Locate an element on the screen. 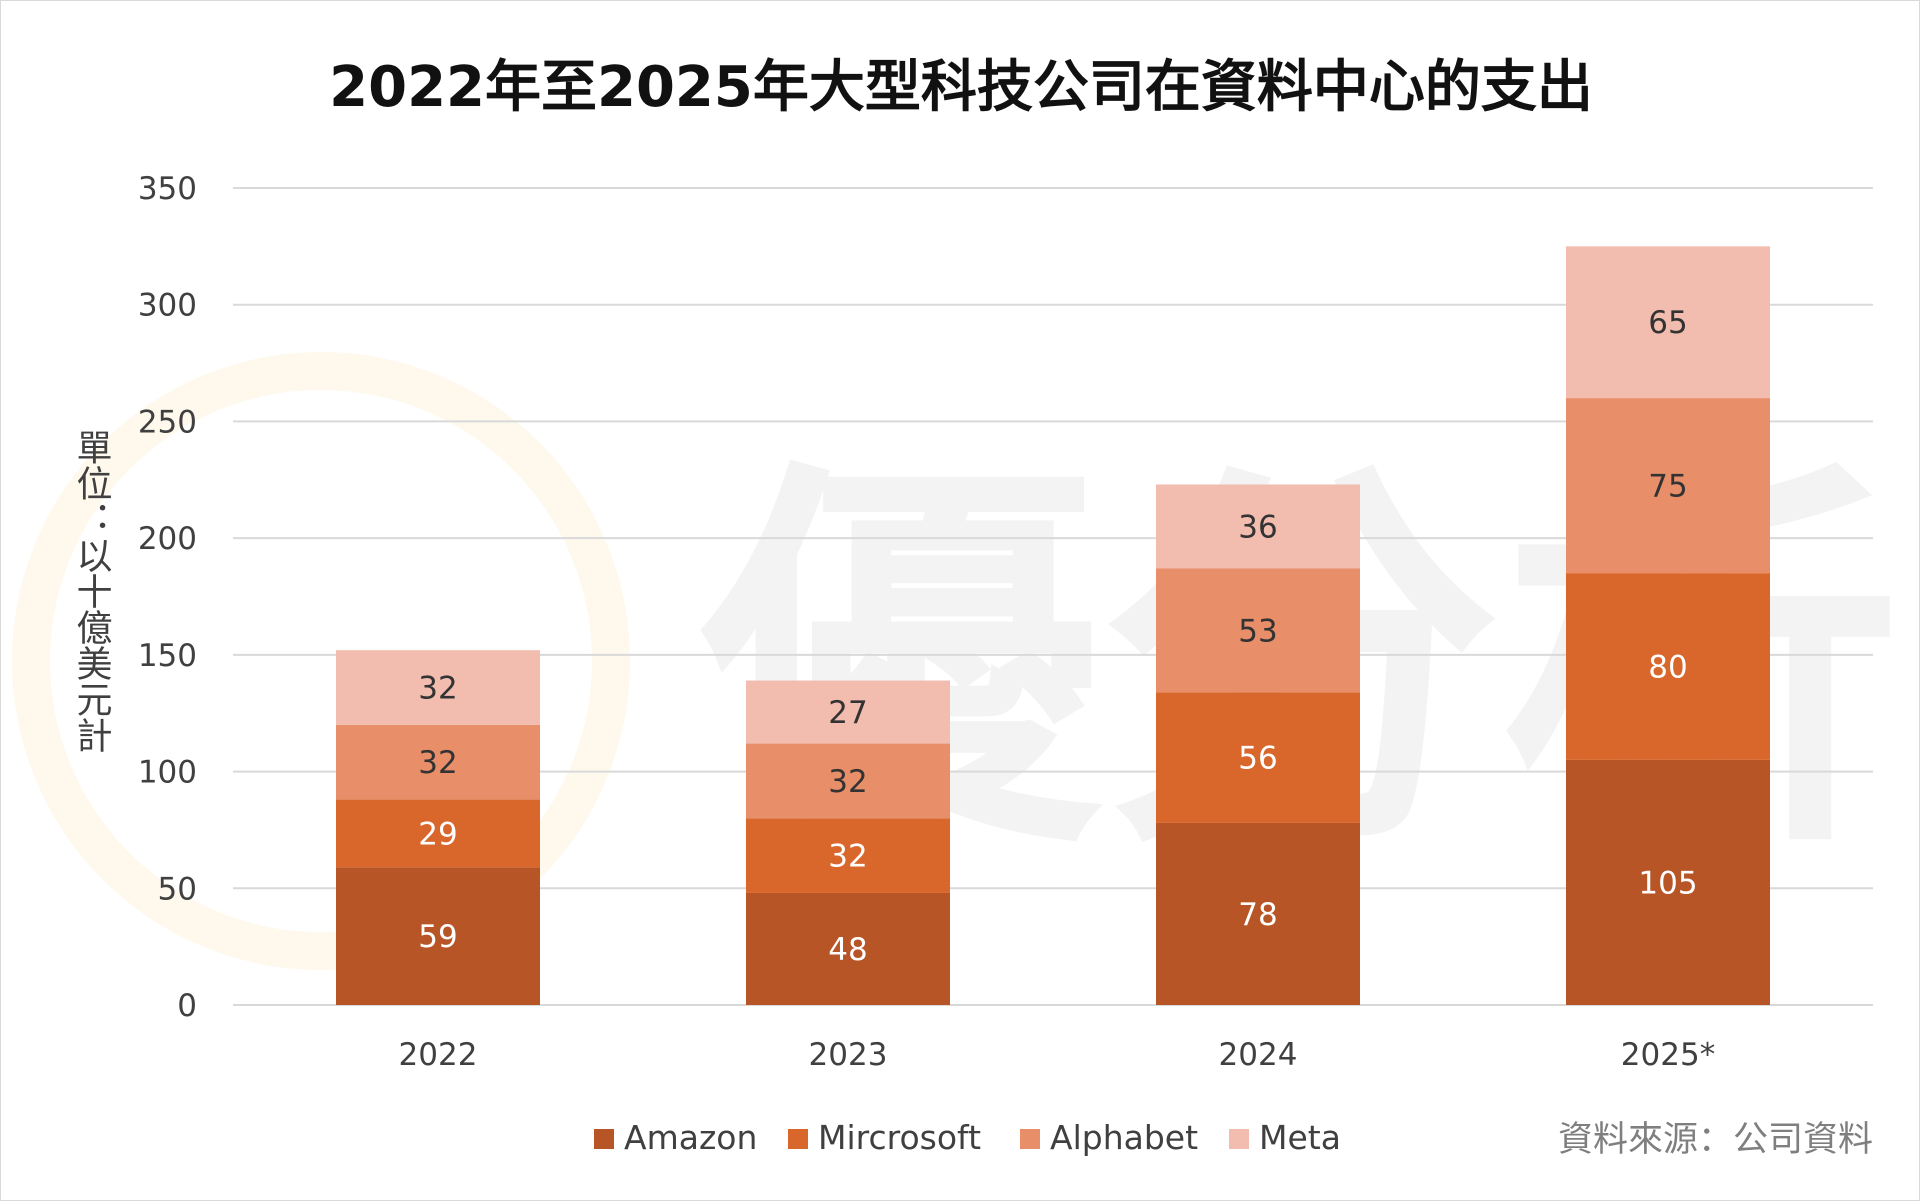 The width and height of the screenshot is (1920, 1202). legend-label: Alphabet is located at coordinates (1124, 1137).